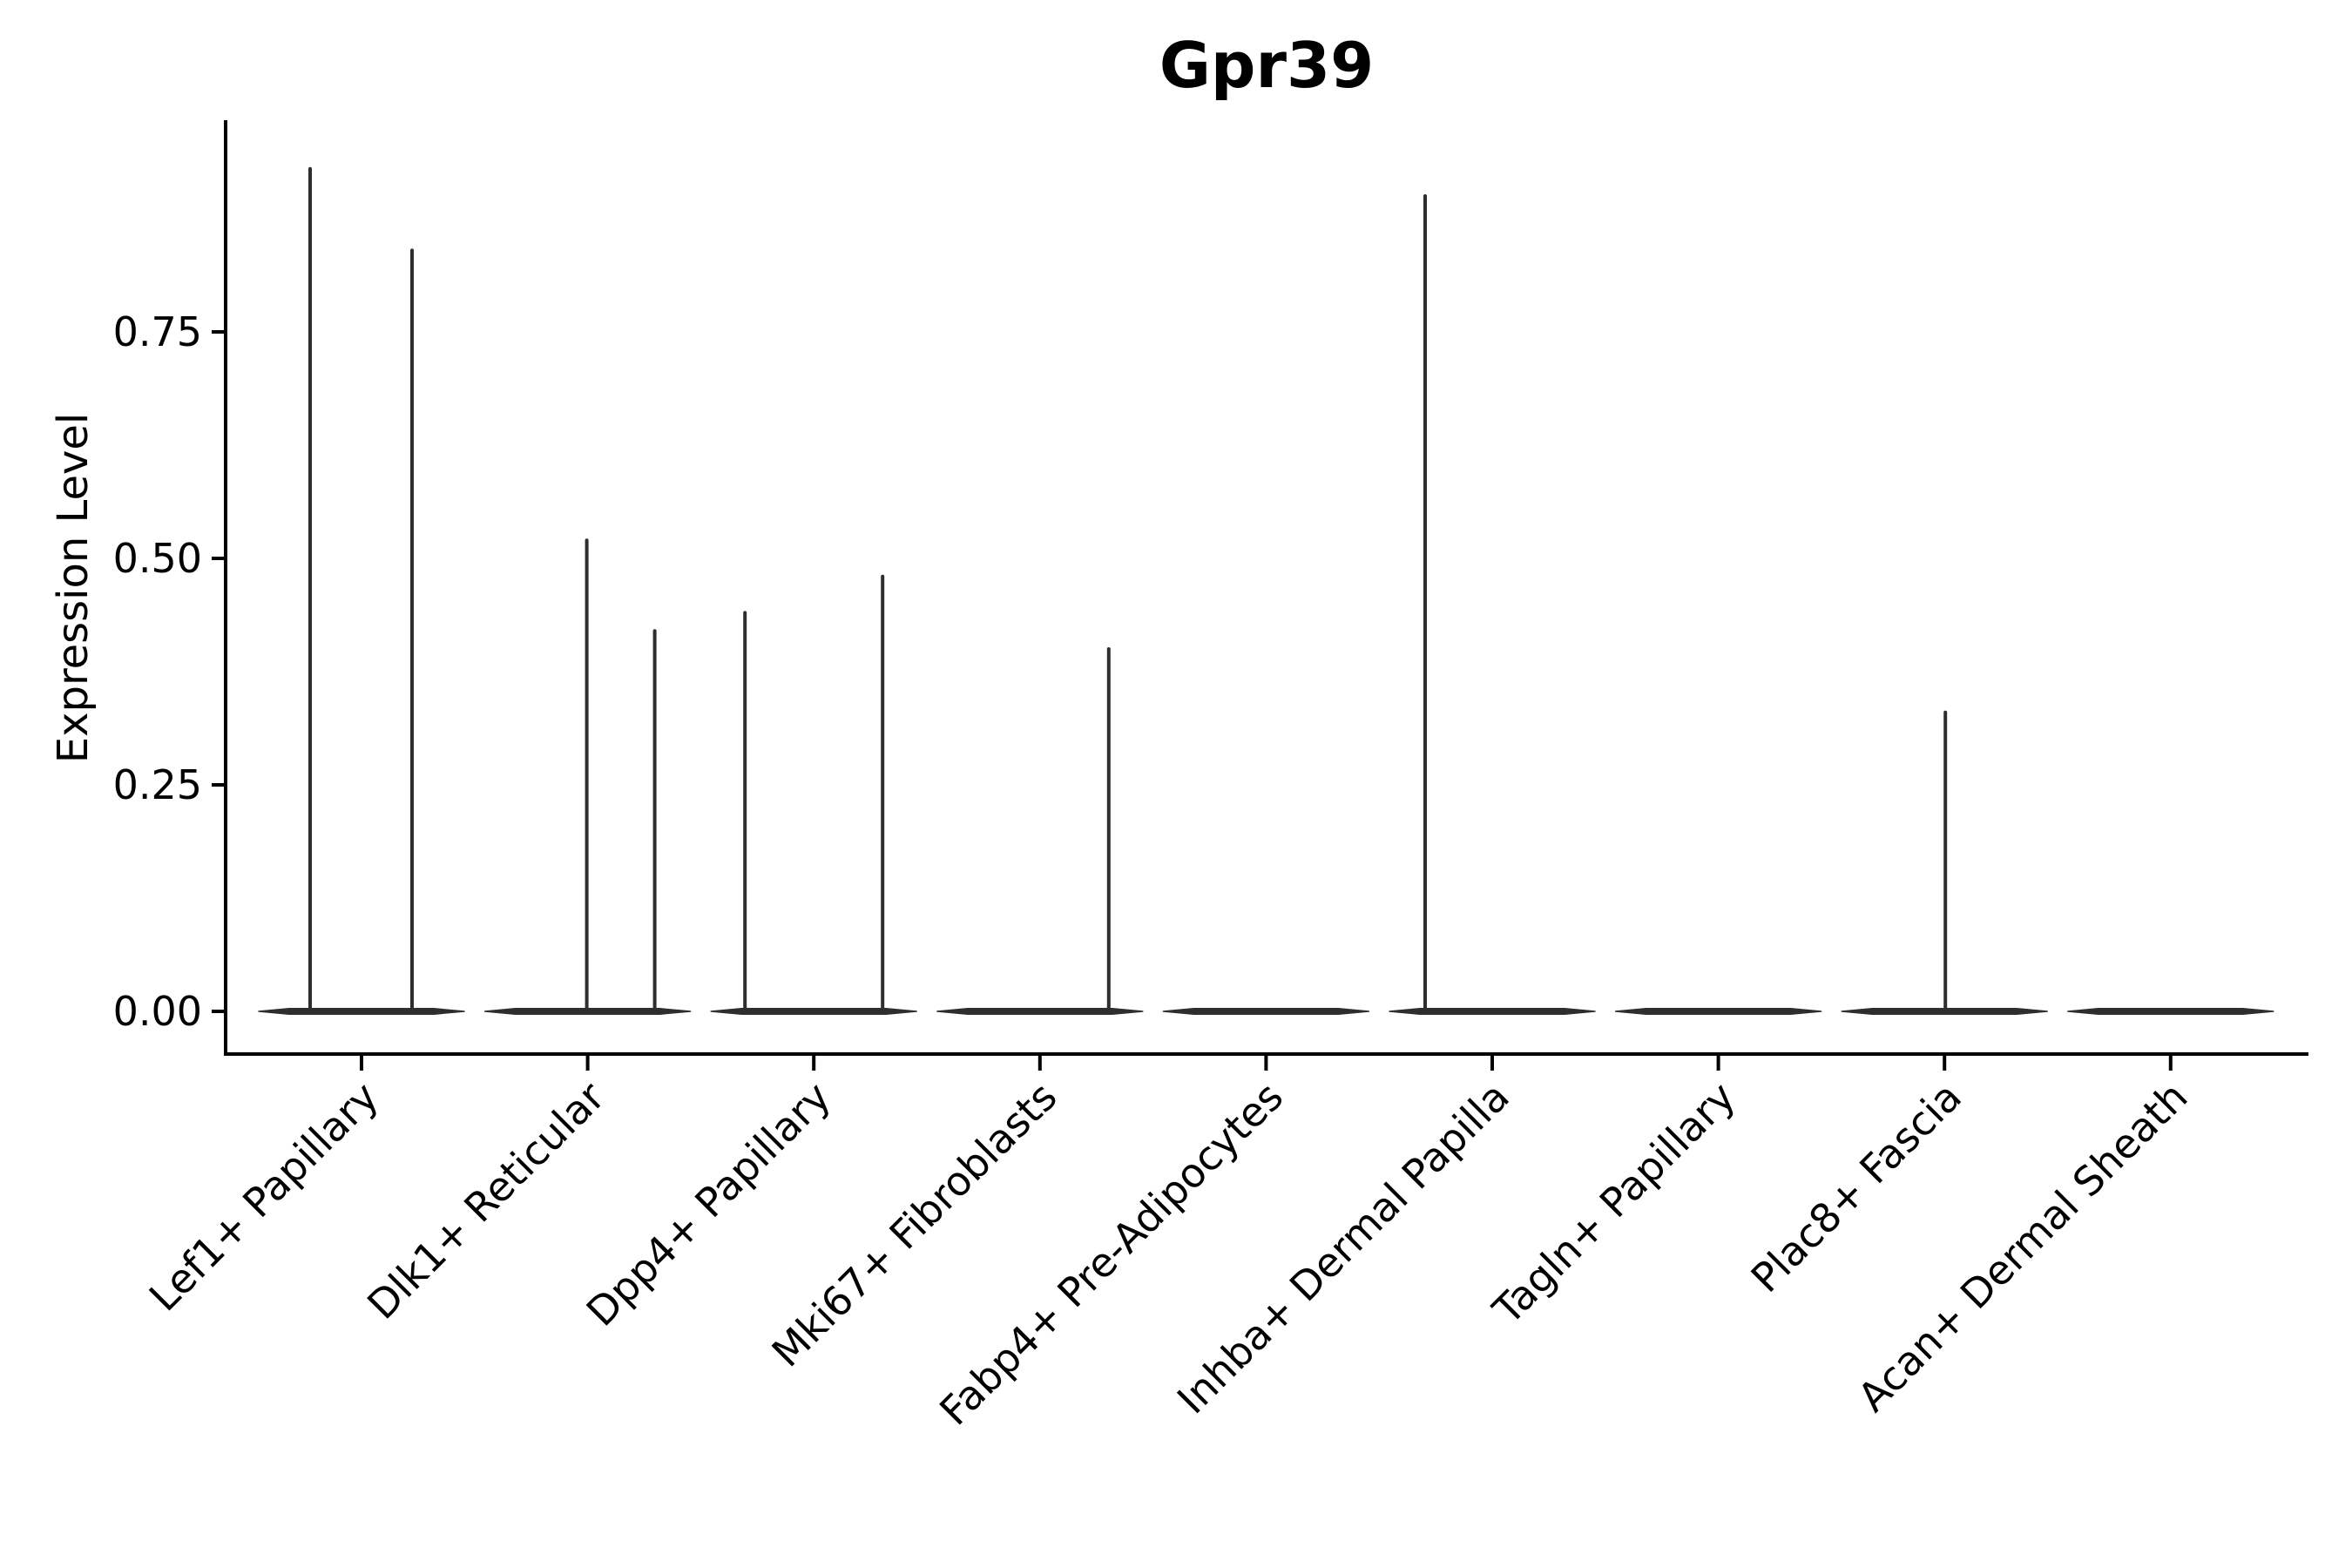 This screenshot has width=2352, height=1568. Describe the element at coordinates (157, 785) in the screenshot. I see `y-tick-label: 0.25` at that location.